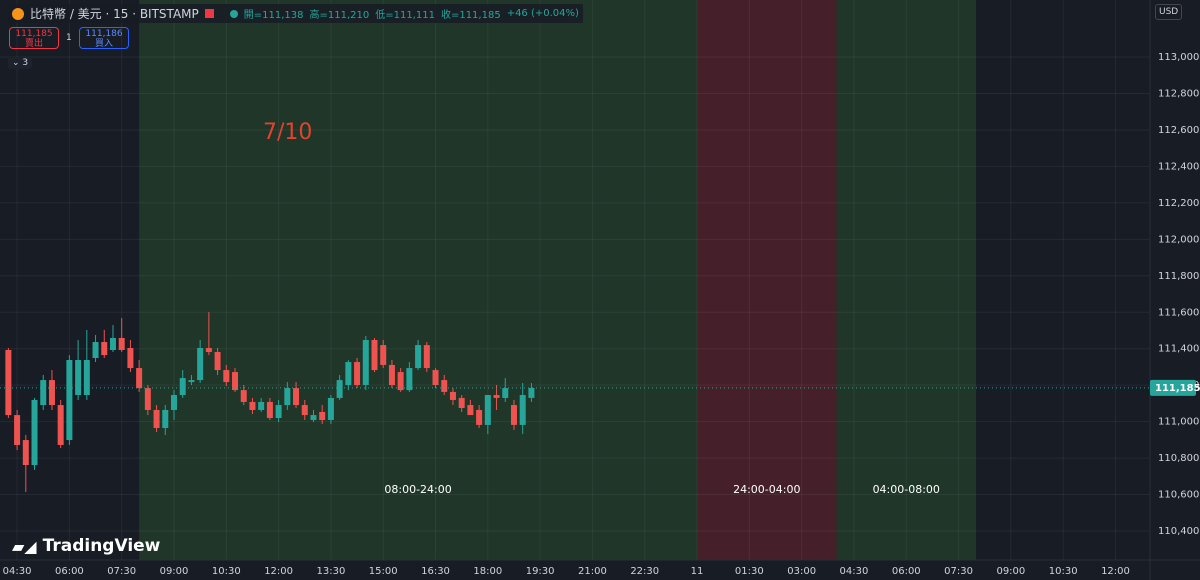 The image size is (1200, 580). What do you see at coordinates (697, 571) in the screenshot?
I see `x-tick-label: 11` at bounding box center [697, 571].